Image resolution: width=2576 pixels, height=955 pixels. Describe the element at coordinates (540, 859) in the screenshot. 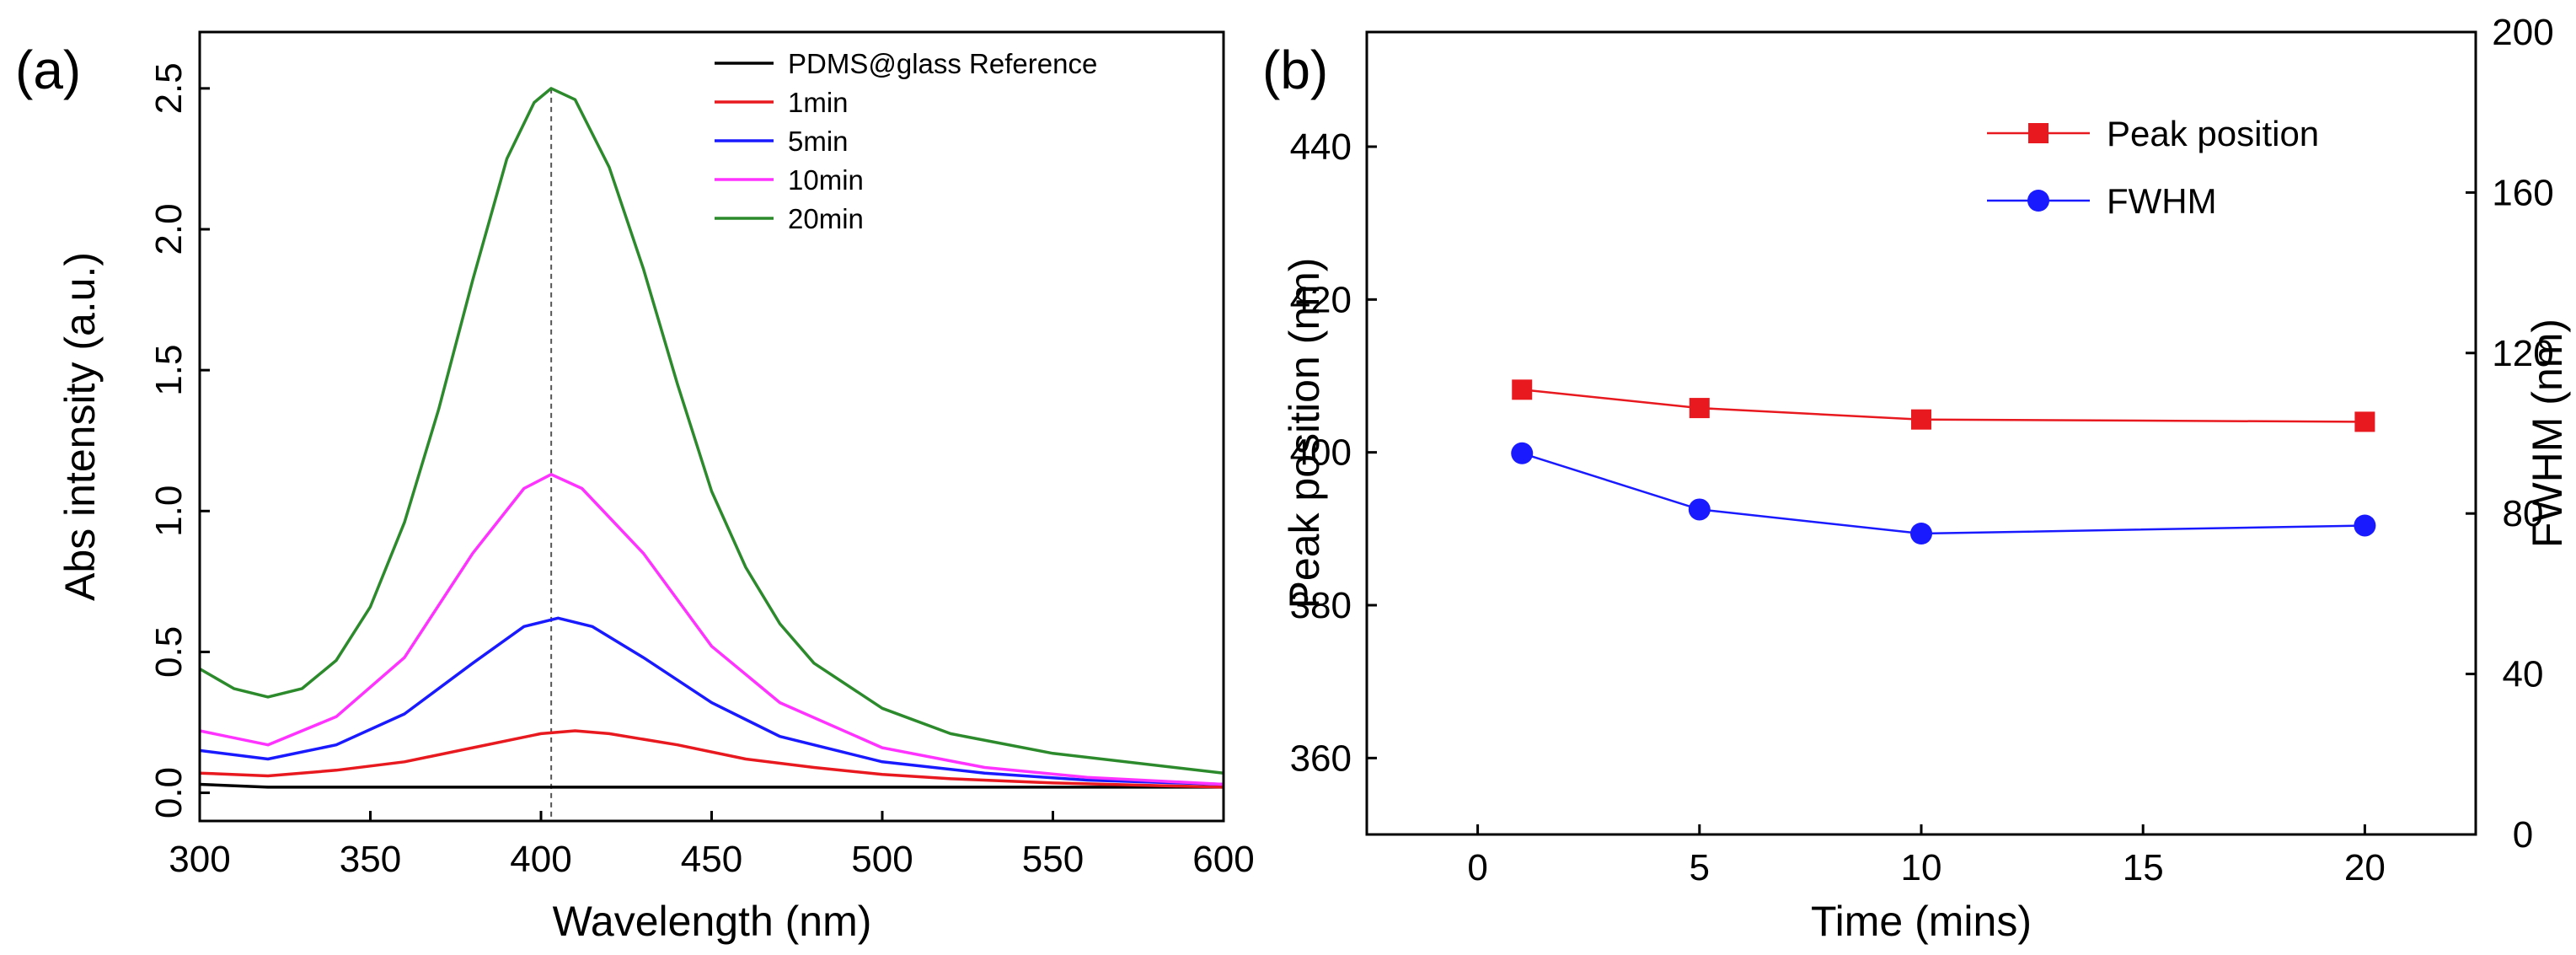

I see `x-tick-label-a: 400` at that location.